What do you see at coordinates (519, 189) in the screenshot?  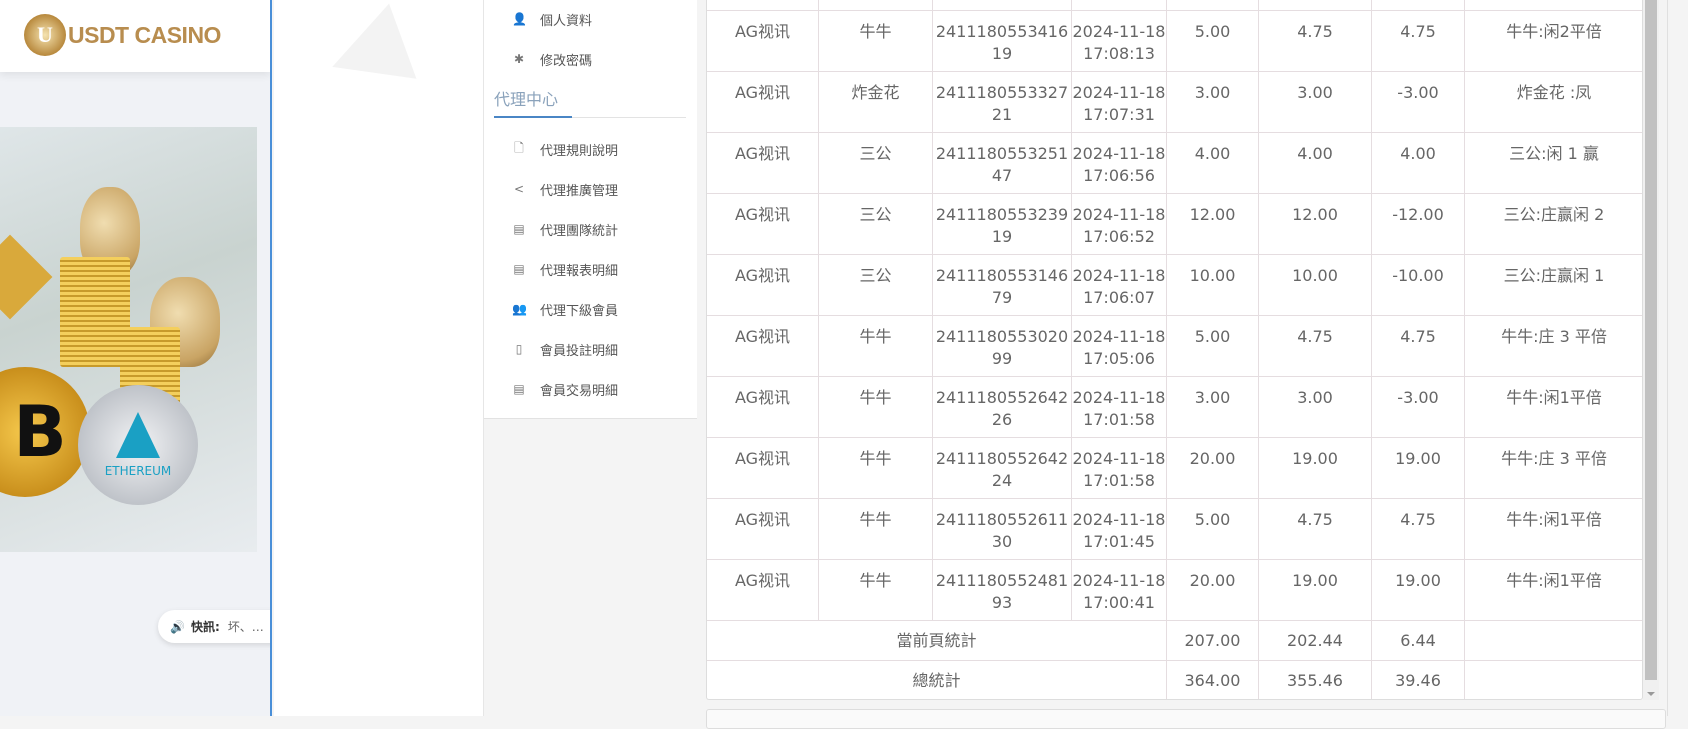 I see `share-icon: <` at bounding box center [519, 189].